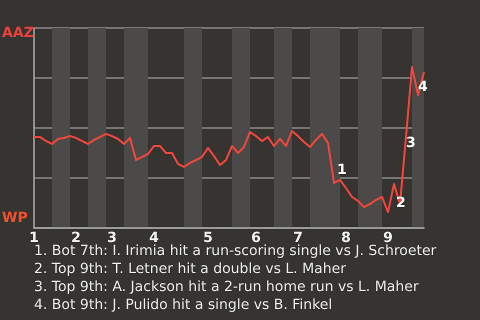 The image size is (480, 320). I want to click on text: 1. Bot 7th: I. Irimia hit a run-scoring single vs J. Schroeter, so click(235, 251).